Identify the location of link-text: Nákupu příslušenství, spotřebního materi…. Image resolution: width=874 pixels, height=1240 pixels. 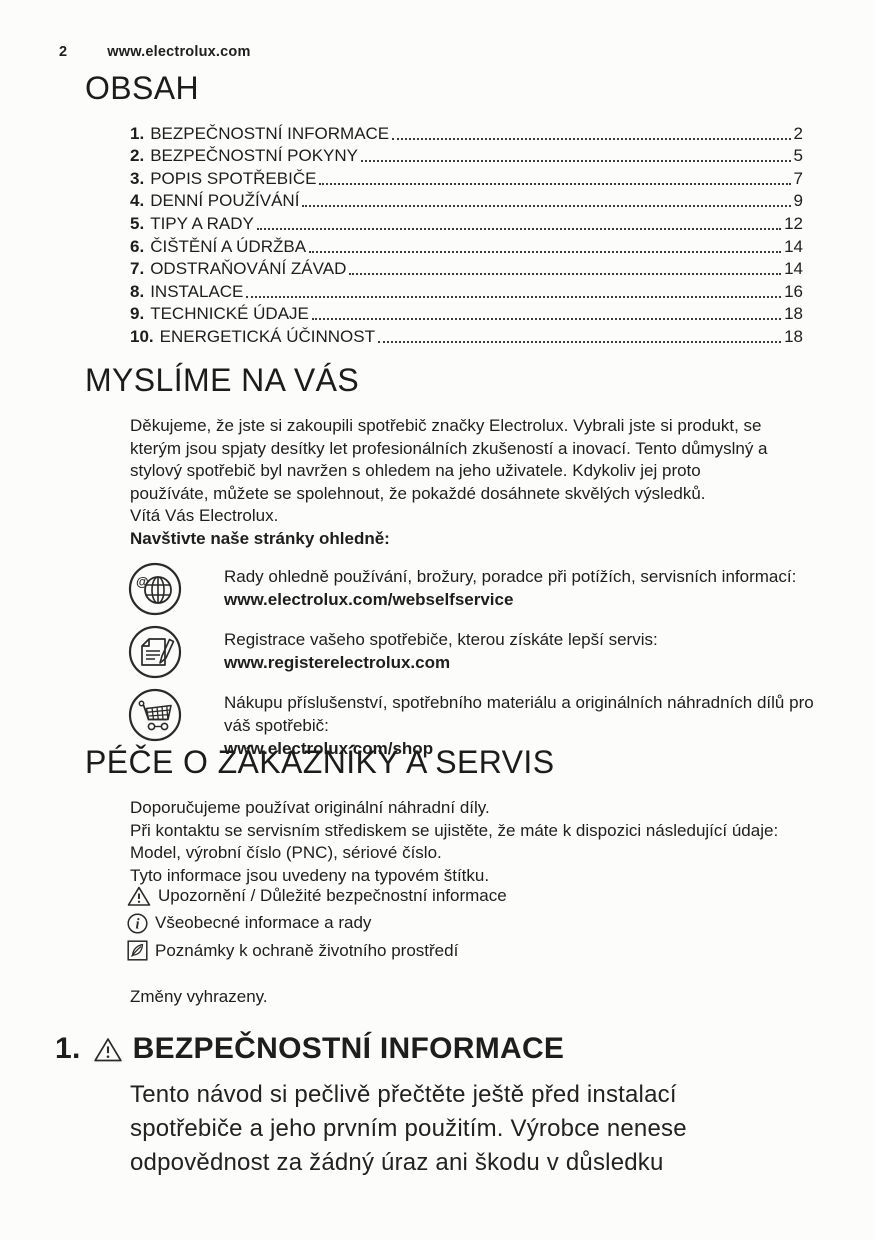
(526, 724).